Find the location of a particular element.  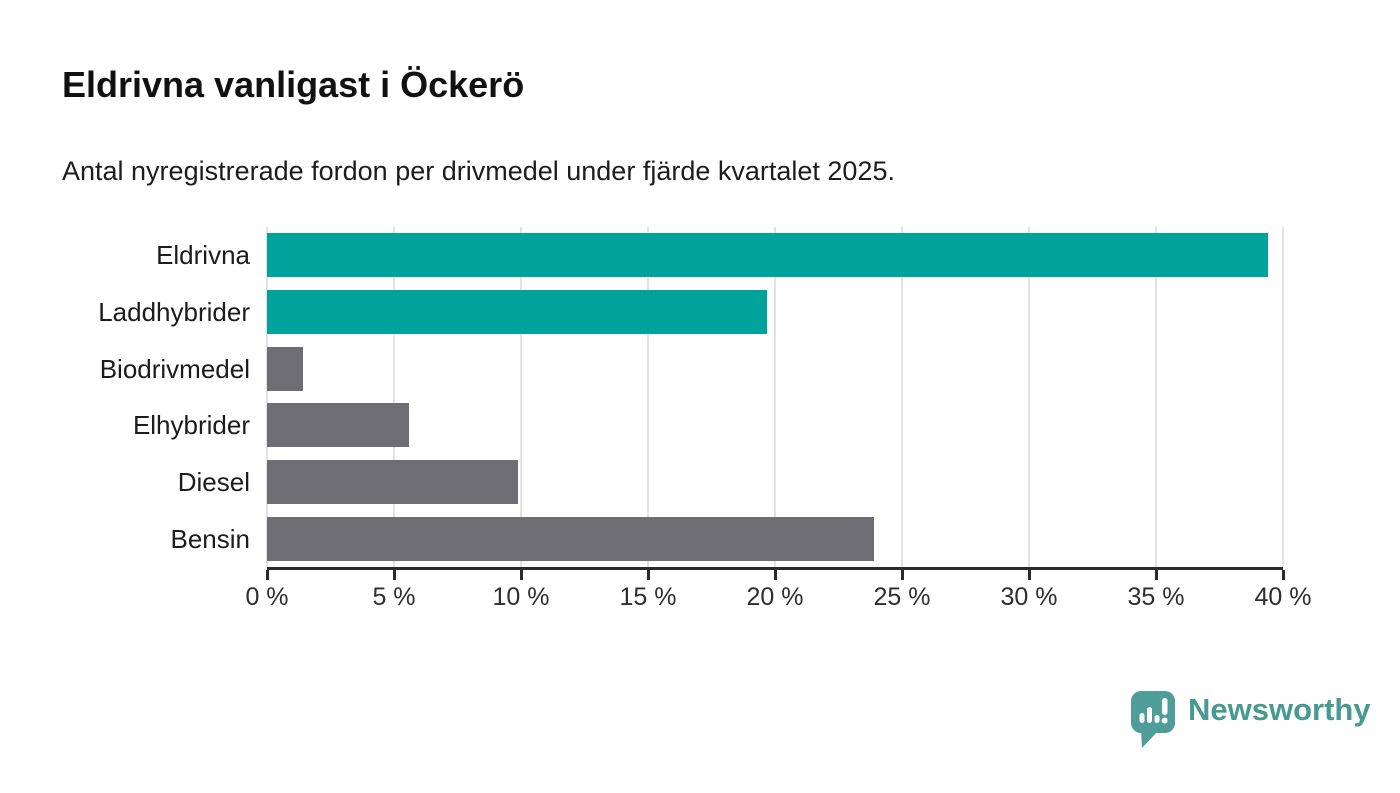

bar-biodrivmedel is located at coordinates (285, 368).